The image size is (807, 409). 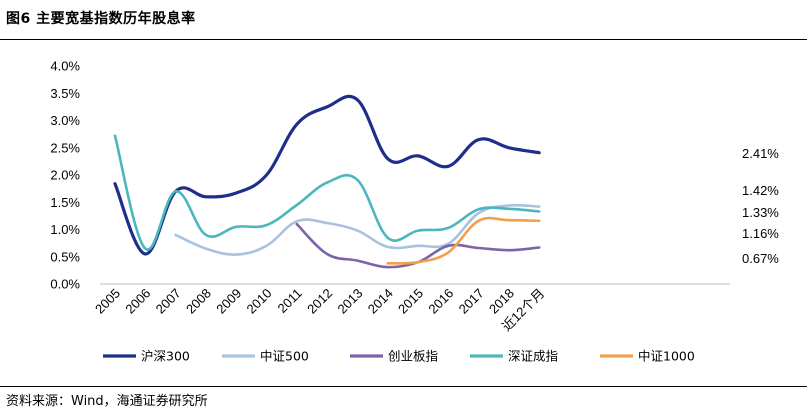 I want to click on y-tick-label: 4.0%, so click(x=65, y=66).